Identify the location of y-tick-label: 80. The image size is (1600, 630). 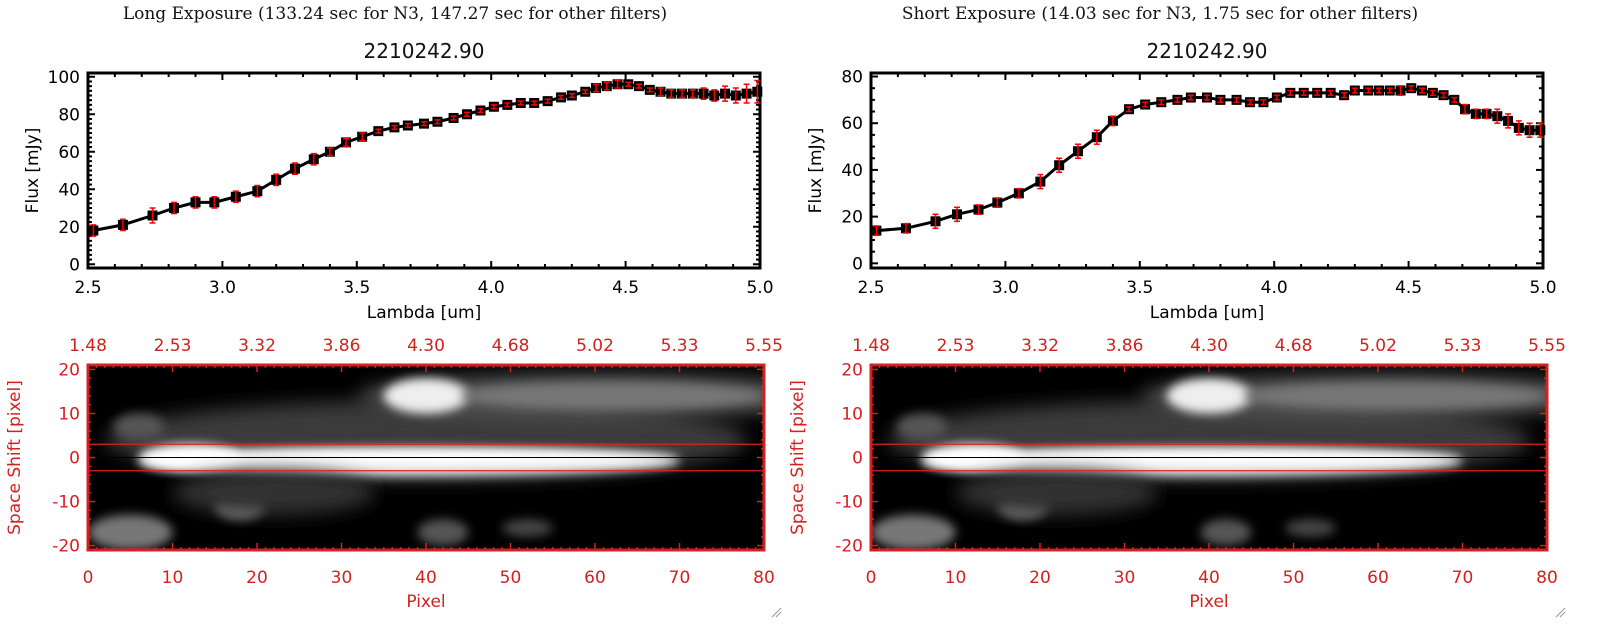
(69, 115).